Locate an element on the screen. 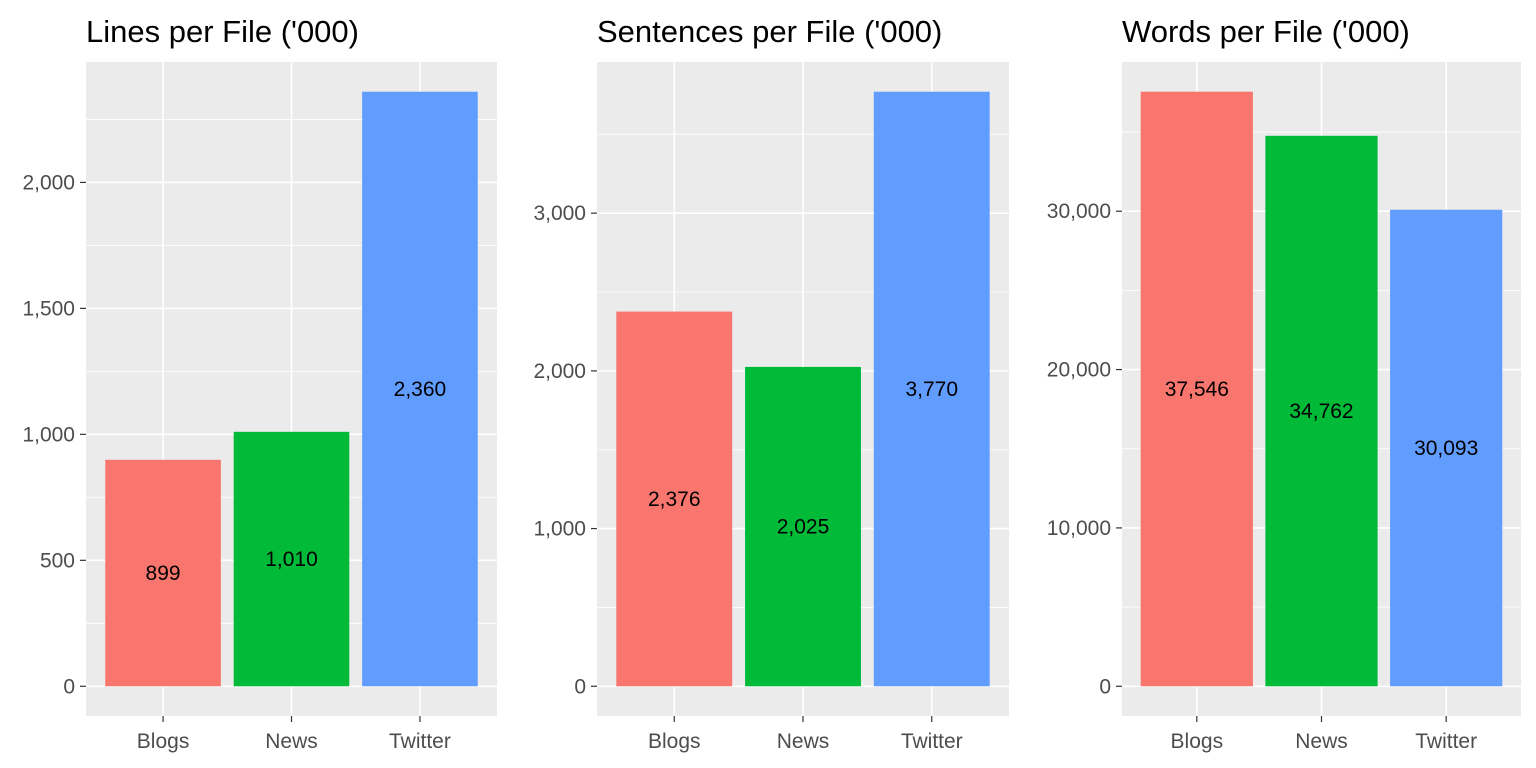 The image size is (1536, 768). bar-value-label: 2,376 is located at coordinates (674, 499).